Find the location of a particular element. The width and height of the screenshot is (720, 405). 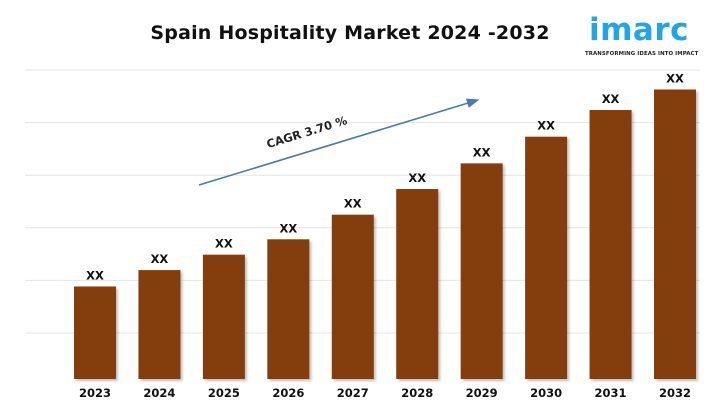

bar-2027 is located at coordinates (352, 296).